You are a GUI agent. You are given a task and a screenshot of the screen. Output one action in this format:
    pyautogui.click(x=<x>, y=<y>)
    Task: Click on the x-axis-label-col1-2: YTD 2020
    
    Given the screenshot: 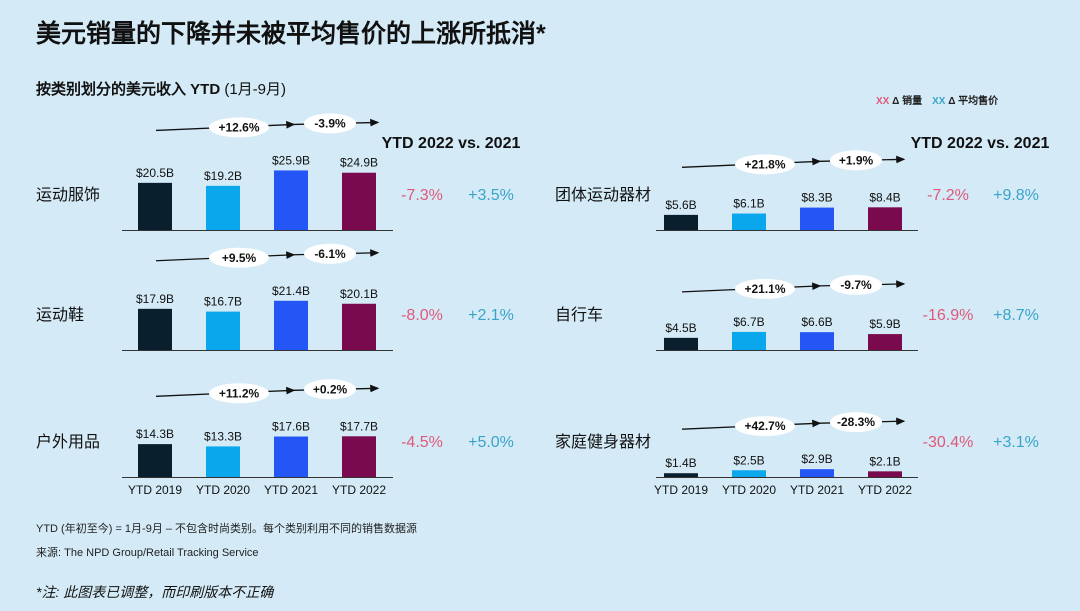 What is the action you would take?
    pyautogui.click(x=223, y=490)
    